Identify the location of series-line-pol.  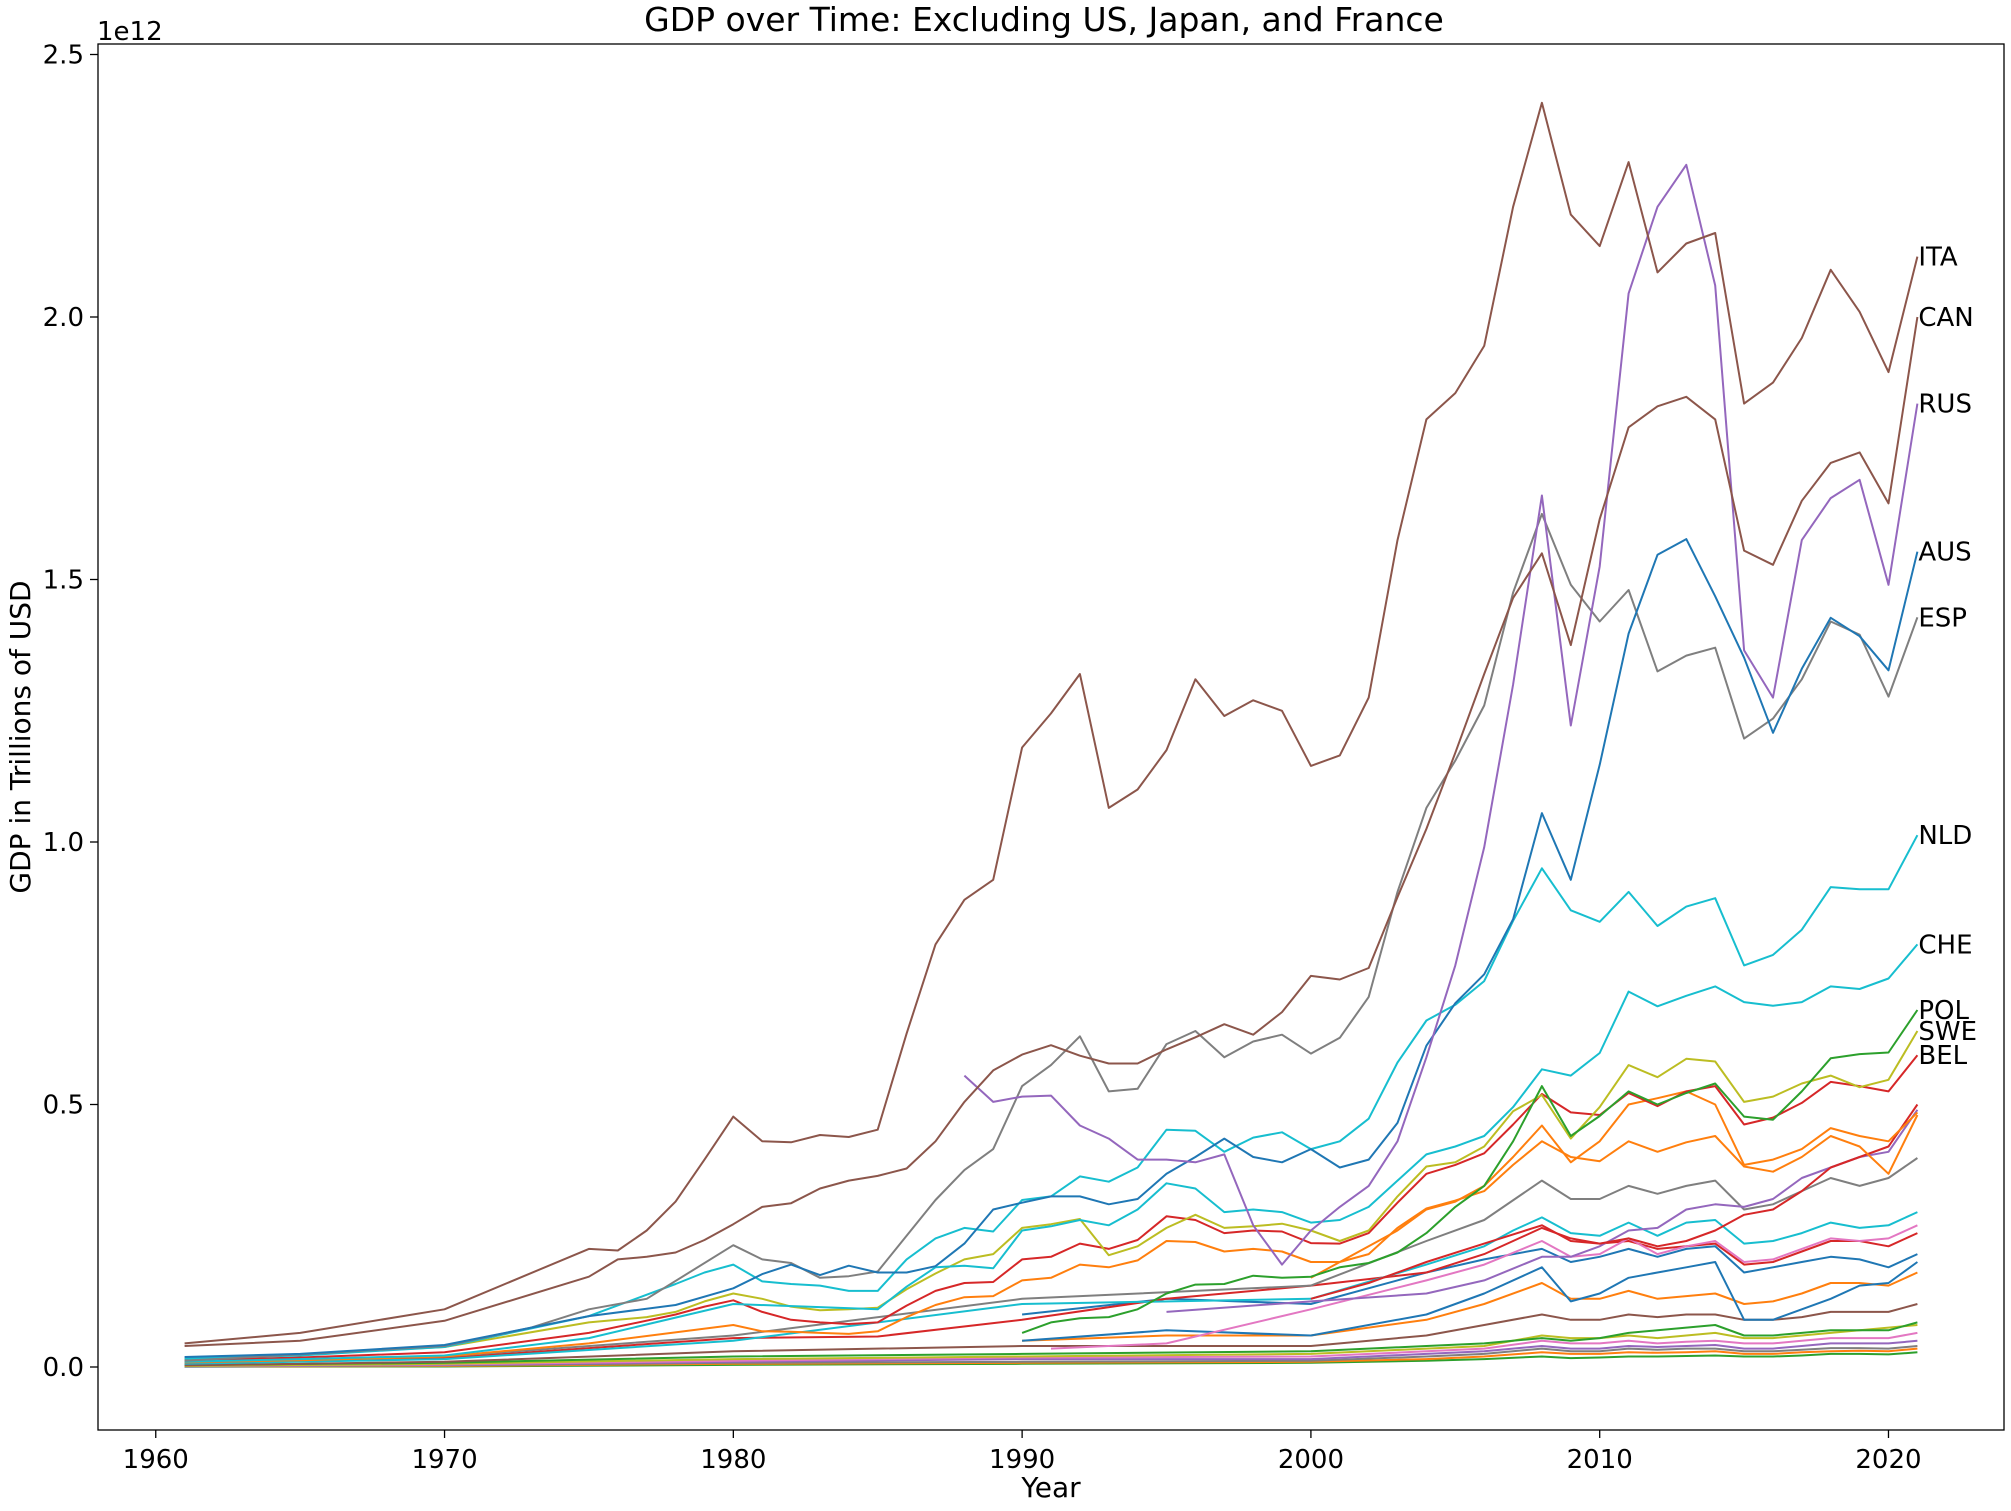
(1470, 1171).